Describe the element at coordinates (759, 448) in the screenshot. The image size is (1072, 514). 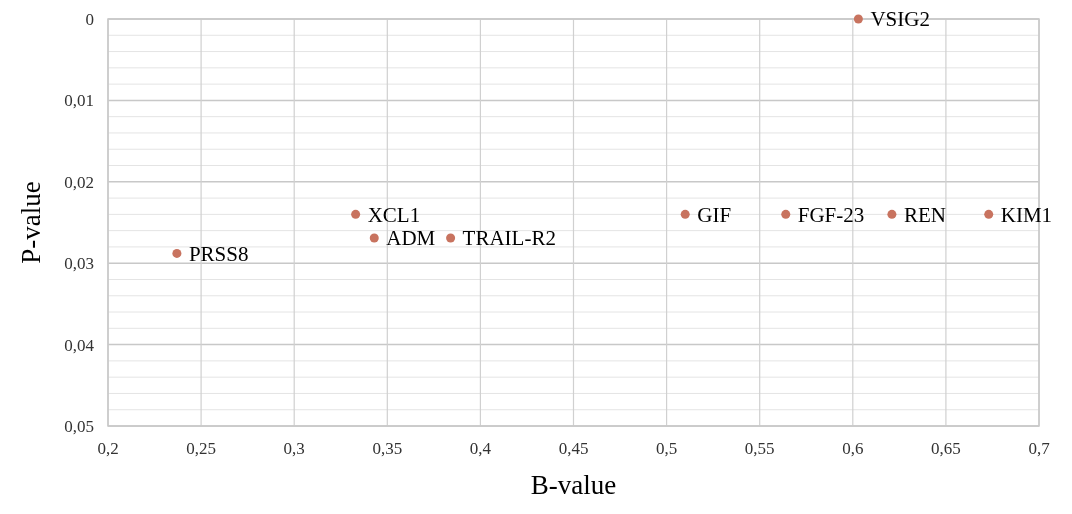
I see `x-tick-label: 0,55` at that location.